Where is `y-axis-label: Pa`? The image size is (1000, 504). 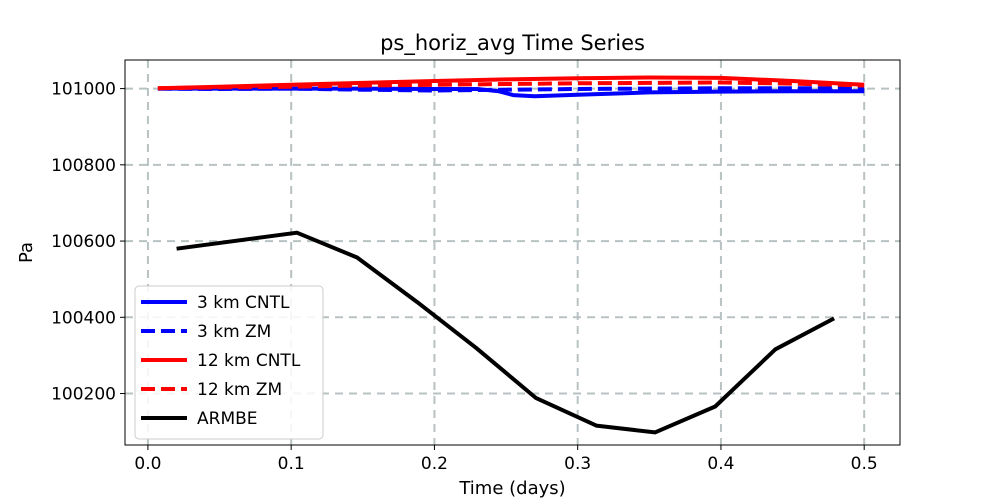
y-axis-label: Pa is located at coordinates (26, 252).